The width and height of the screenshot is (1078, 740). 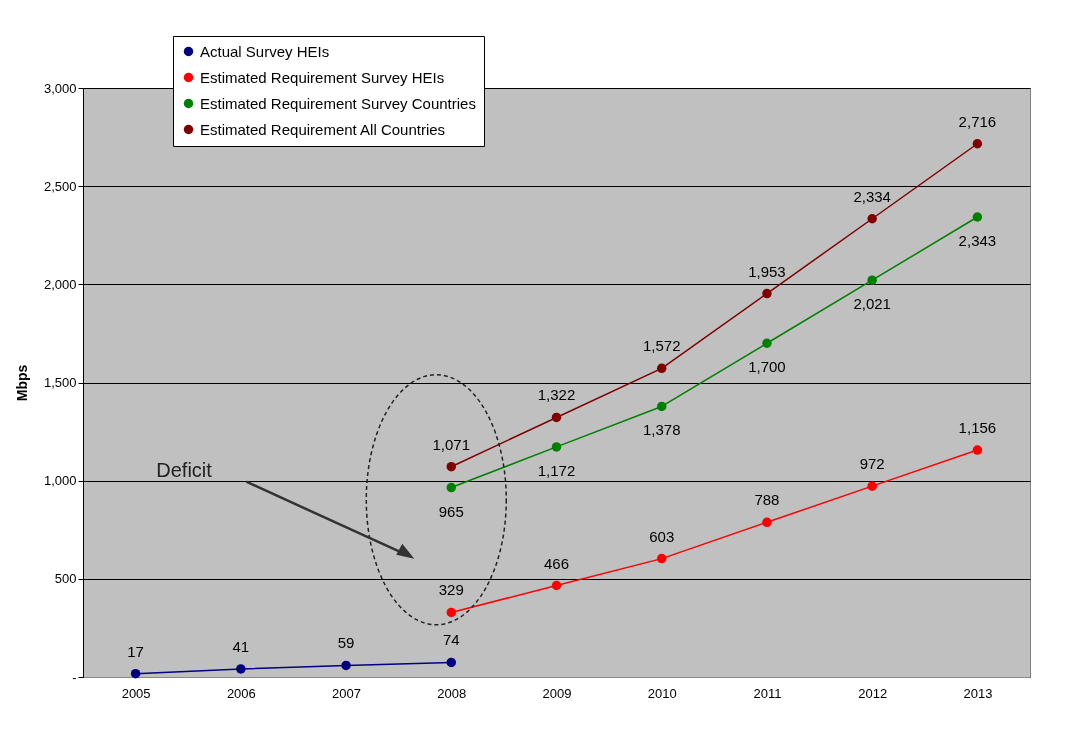 What do you see at coordinates (767, 693) in the screenshot?
I see `x-tick-label: 2011` at bounding box center [767, 693].